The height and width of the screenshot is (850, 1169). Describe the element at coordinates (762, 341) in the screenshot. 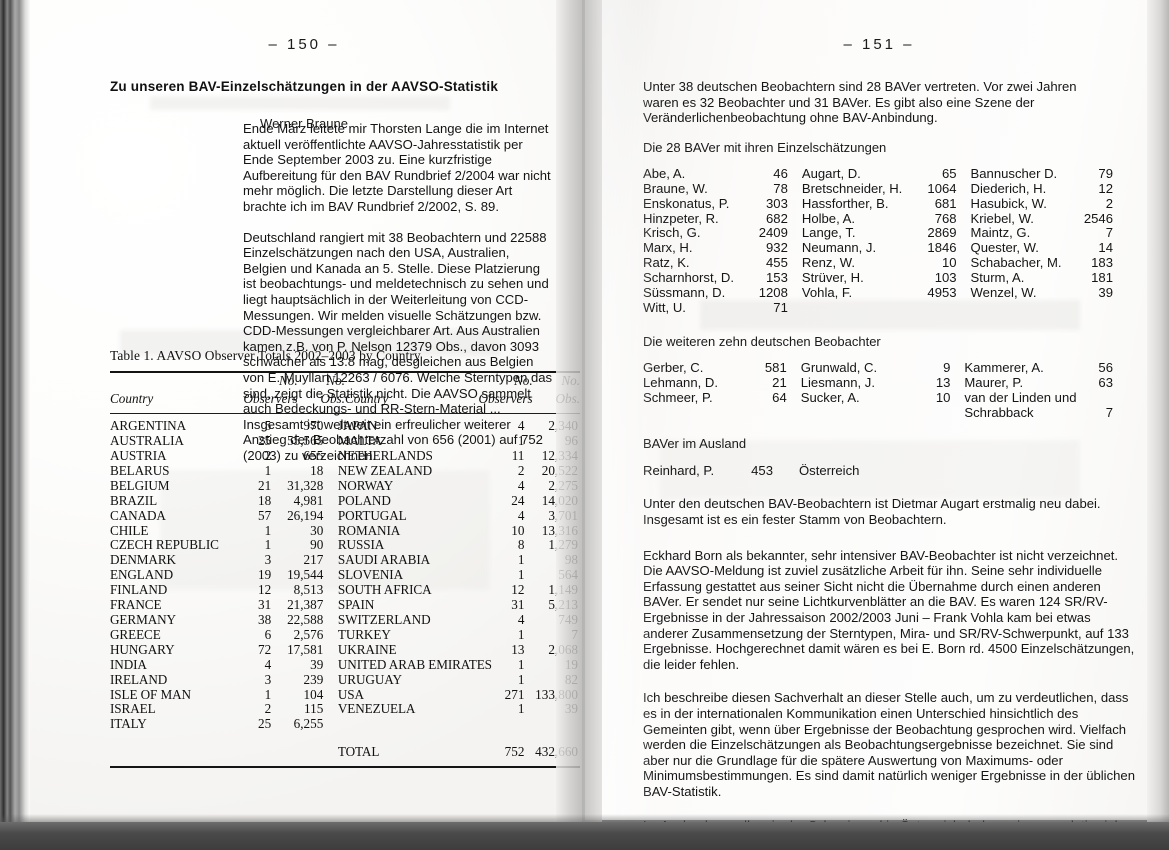

I see `heading-further-observers: Die weiteren zehn deutschen Beobachter` at that location.